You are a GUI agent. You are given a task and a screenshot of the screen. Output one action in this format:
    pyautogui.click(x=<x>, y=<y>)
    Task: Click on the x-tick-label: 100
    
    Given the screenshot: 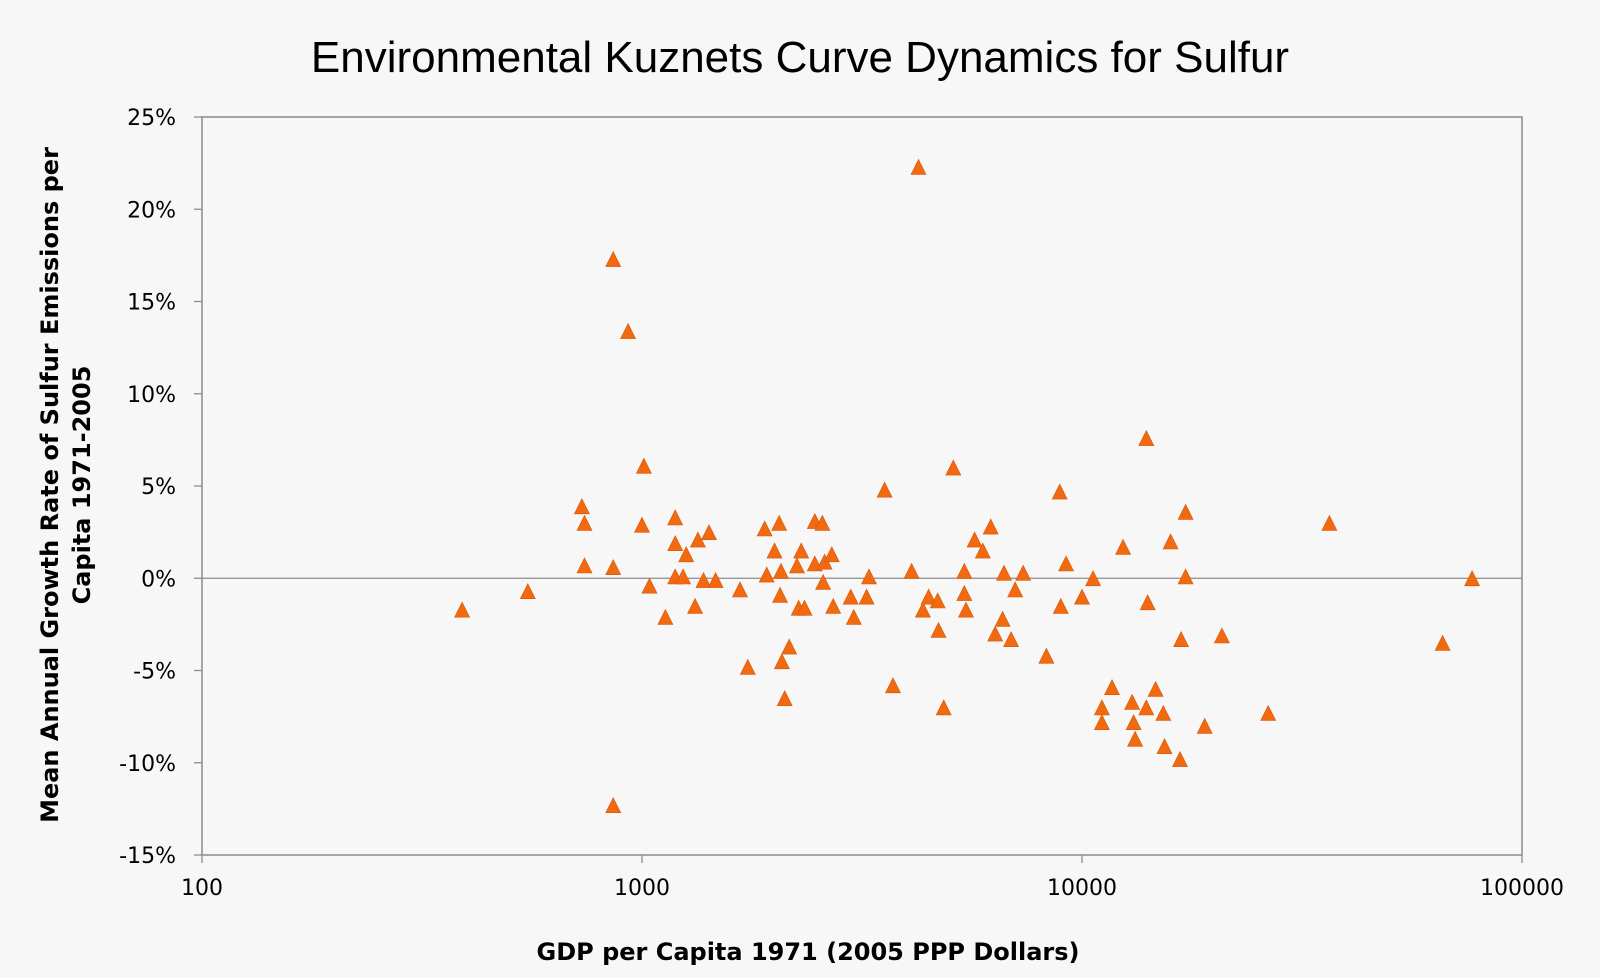 What is the action you would take?
    pyautogui.click(x=202, y=888)
    